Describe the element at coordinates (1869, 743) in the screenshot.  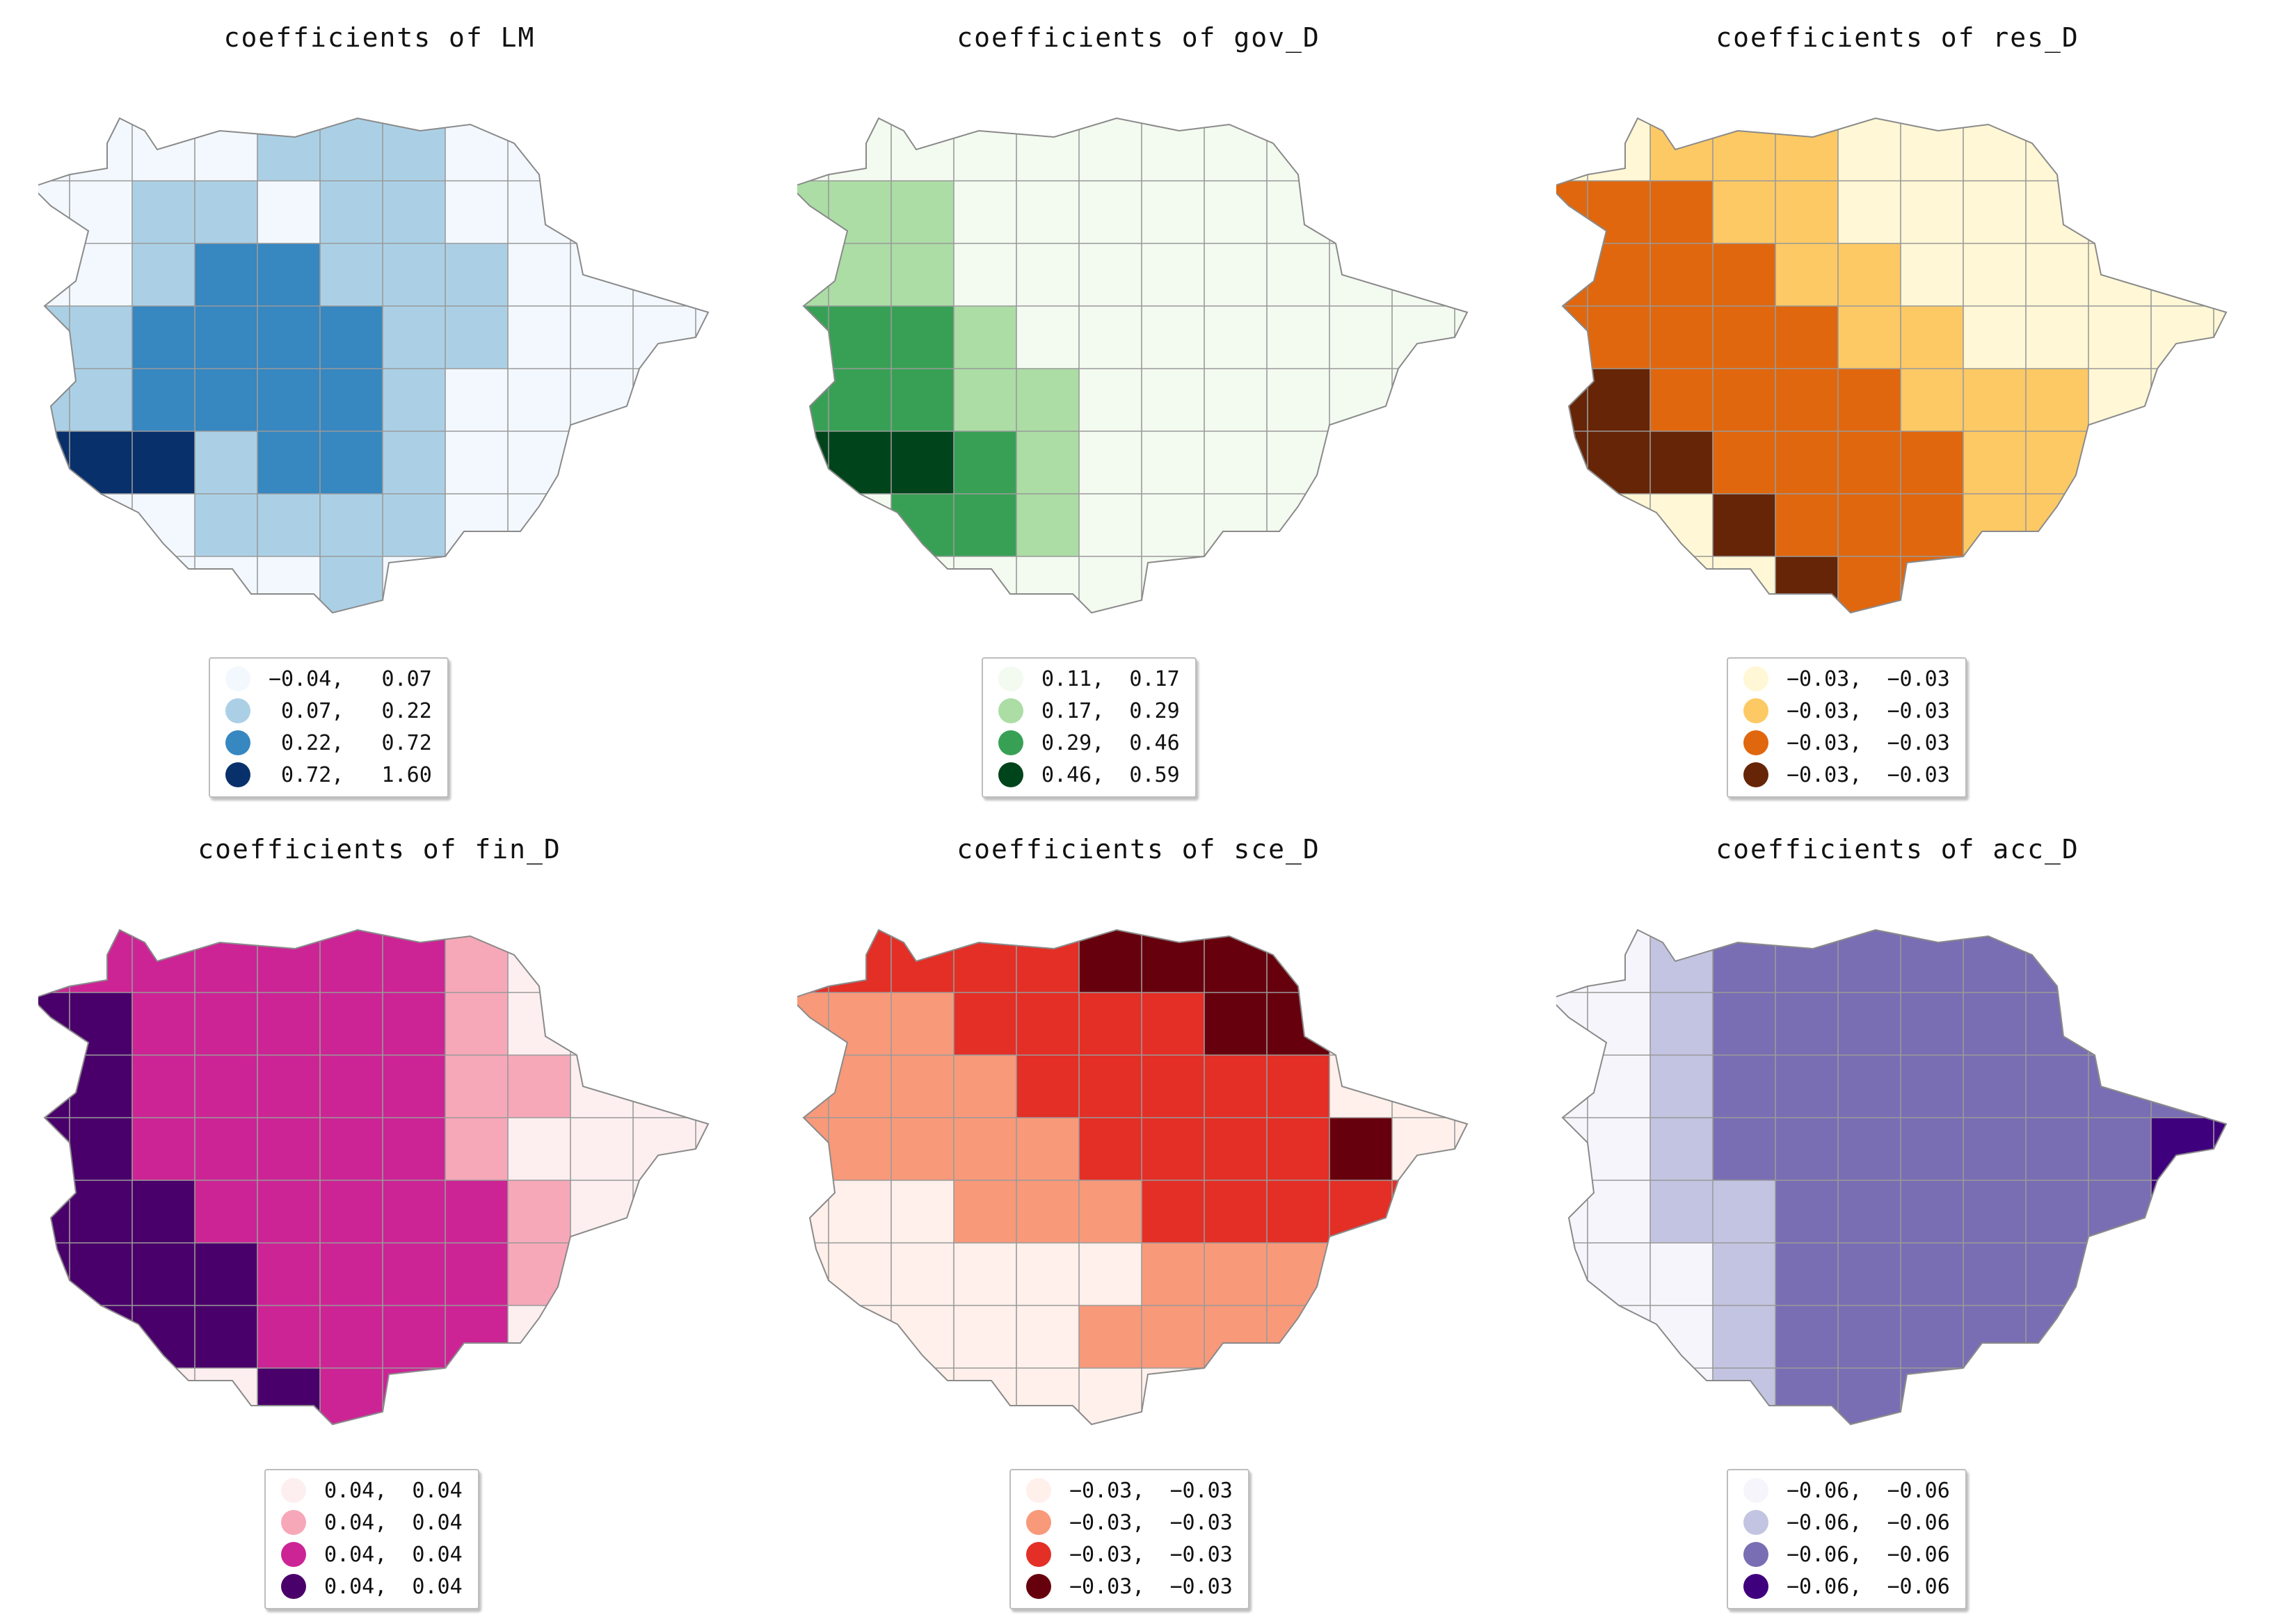
I see `legend-label: −0.03, −0.03` at that location.